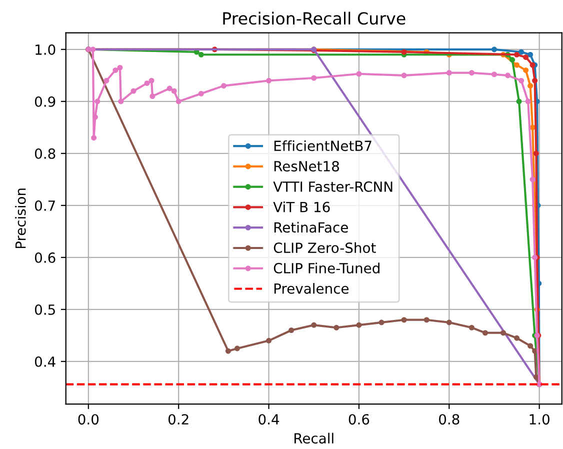  What do you see at coordinates (45, 101) in the screenshot?
I see `y-tick-label: 0.9` at bounding box center [45, 101].